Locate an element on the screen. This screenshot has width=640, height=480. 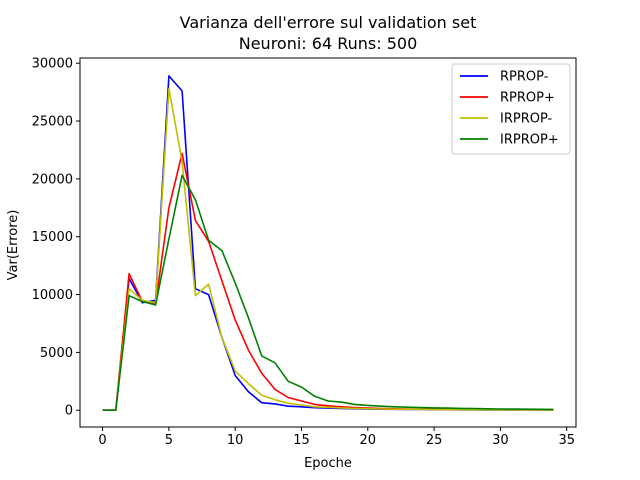
y-tick-label: 20000 is located at coordinates (52, 179).